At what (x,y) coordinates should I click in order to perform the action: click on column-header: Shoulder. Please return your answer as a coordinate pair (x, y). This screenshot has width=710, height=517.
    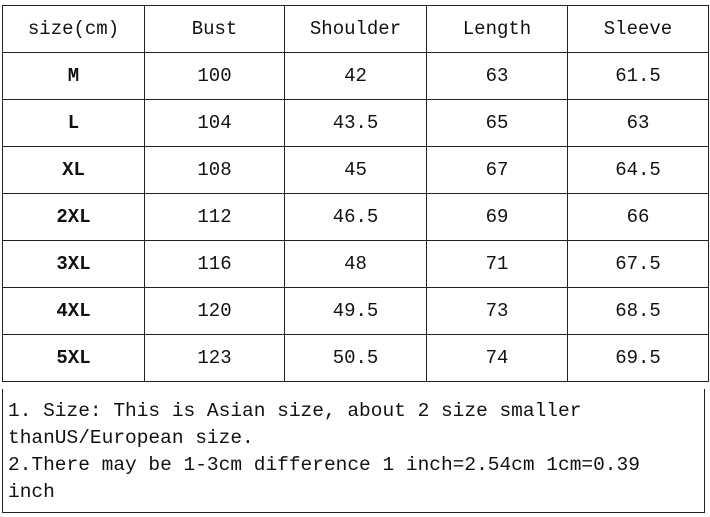
    Looking at the image, I should click on (355, 29).